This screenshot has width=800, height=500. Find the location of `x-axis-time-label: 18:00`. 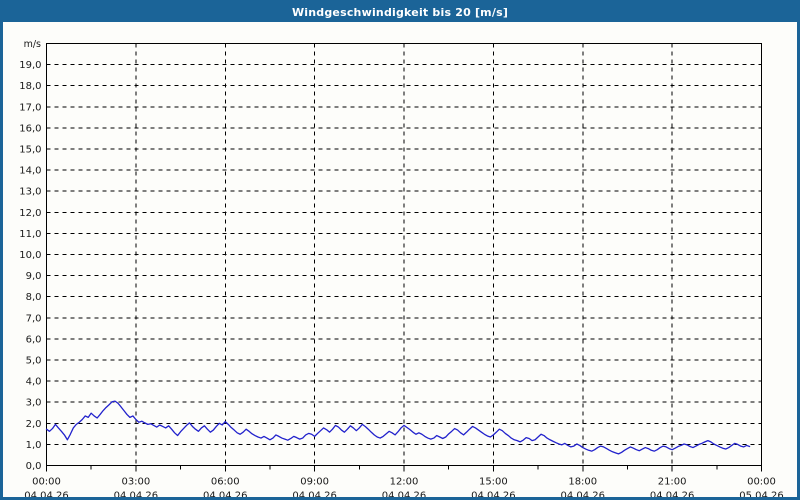

x-axis-time-label: 18:00 is located at coordinates (582, 482).